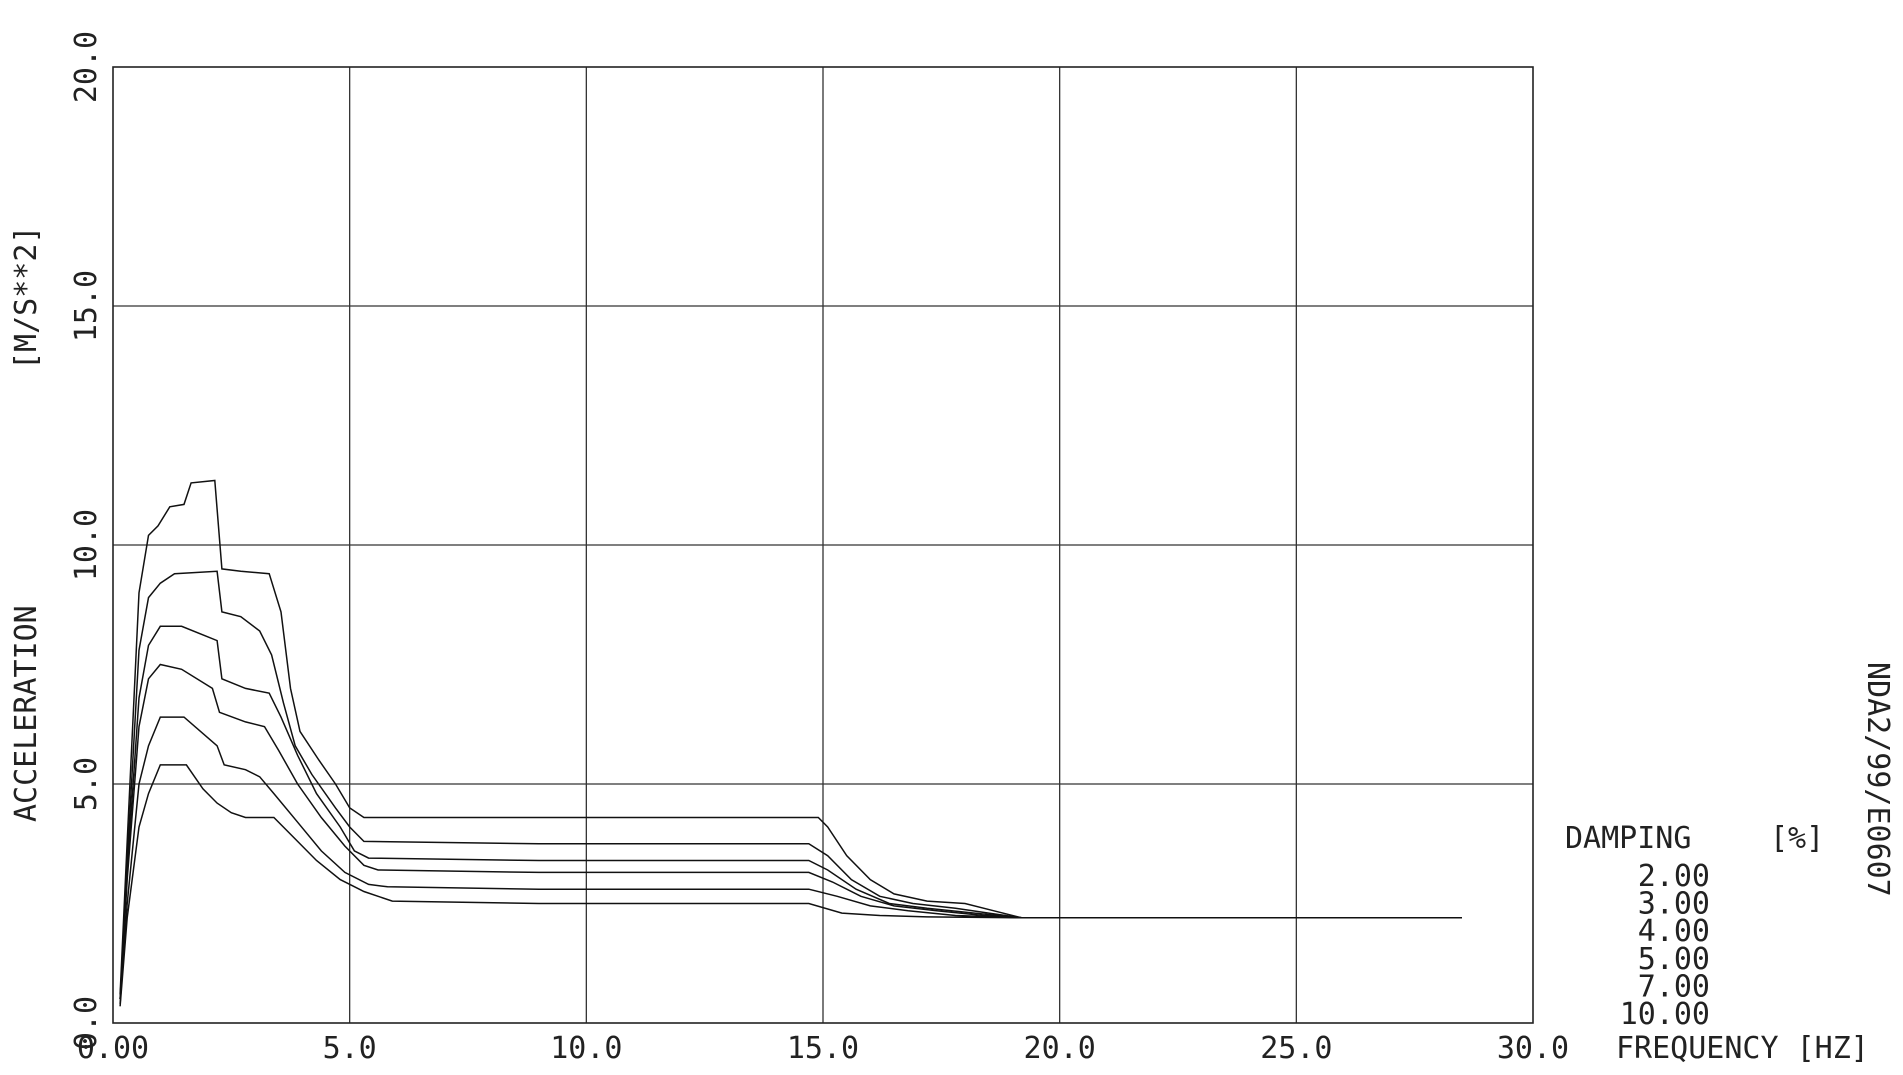  What do you see at coordinates (26, 298) in the screenshot?
I see `y-axis-unit: [M/S**2]` at bounding box center [26, 298].